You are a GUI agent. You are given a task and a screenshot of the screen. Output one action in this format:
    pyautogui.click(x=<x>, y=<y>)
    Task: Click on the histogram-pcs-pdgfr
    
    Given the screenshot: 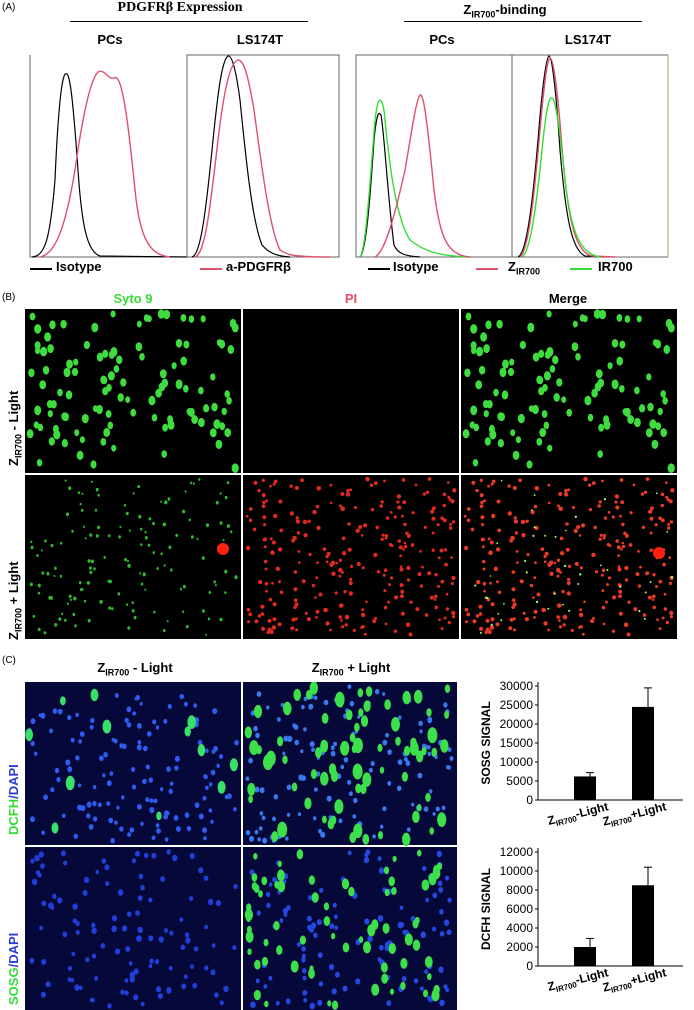 What is the action you would take?
    pyautogui.click(x=108, y=156)
    